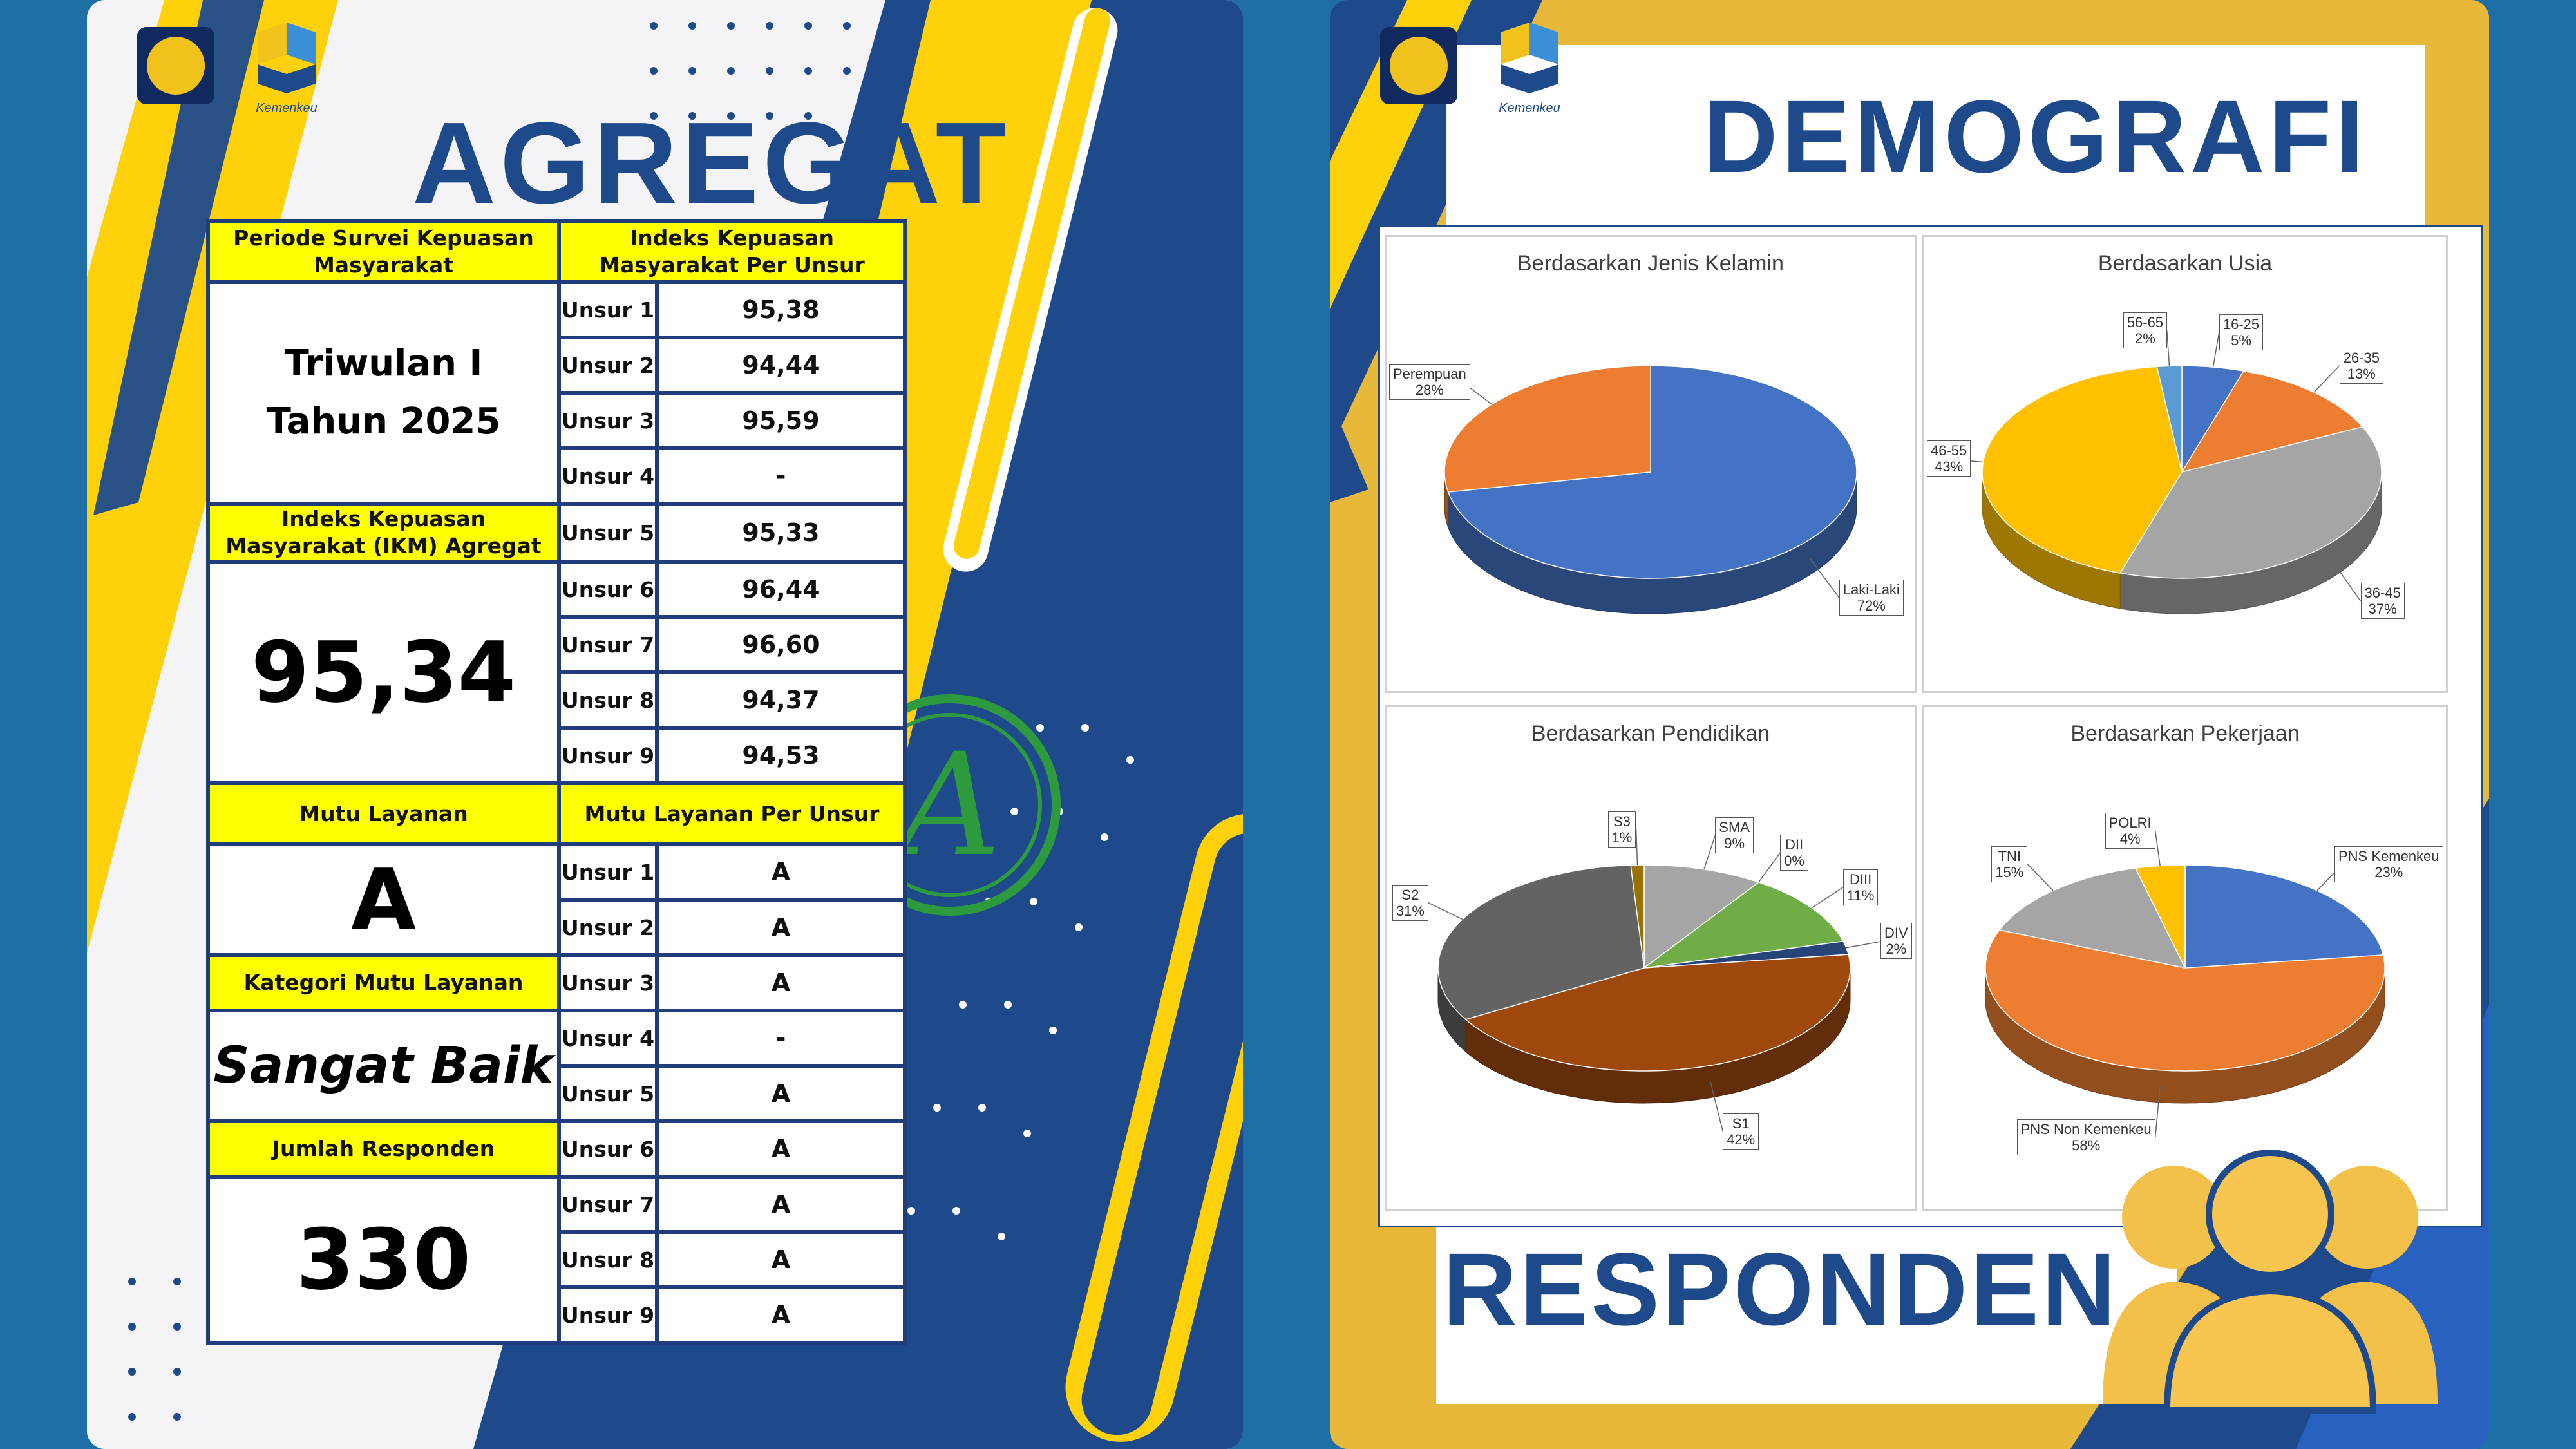 This screenshot has height=1449, width=2576. Describe the element at coordinates (1861, 887) in the screenshot. I see `pie-data-label: DIII 11%` at that location.